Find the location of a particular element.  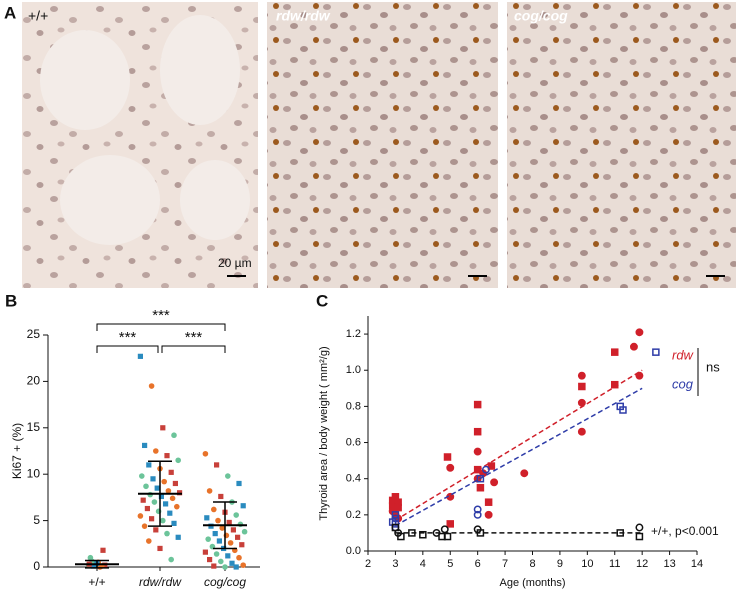

x-tick-label: 13 is located at coordinates (669, 564).